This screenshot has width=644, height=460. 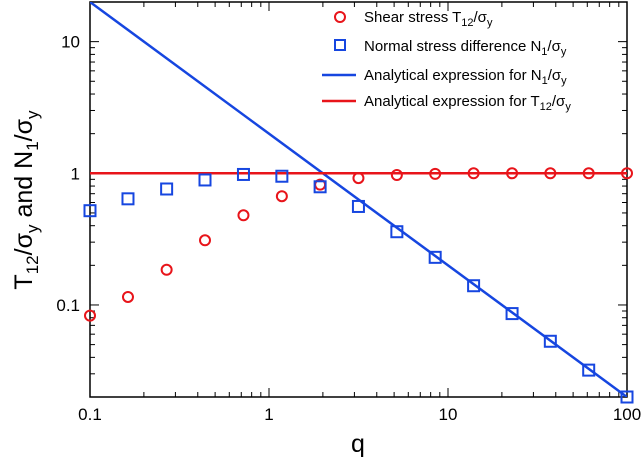 I want to click on legend-label-shear: Shear stress T12/σy, so click(x=428, y=19).